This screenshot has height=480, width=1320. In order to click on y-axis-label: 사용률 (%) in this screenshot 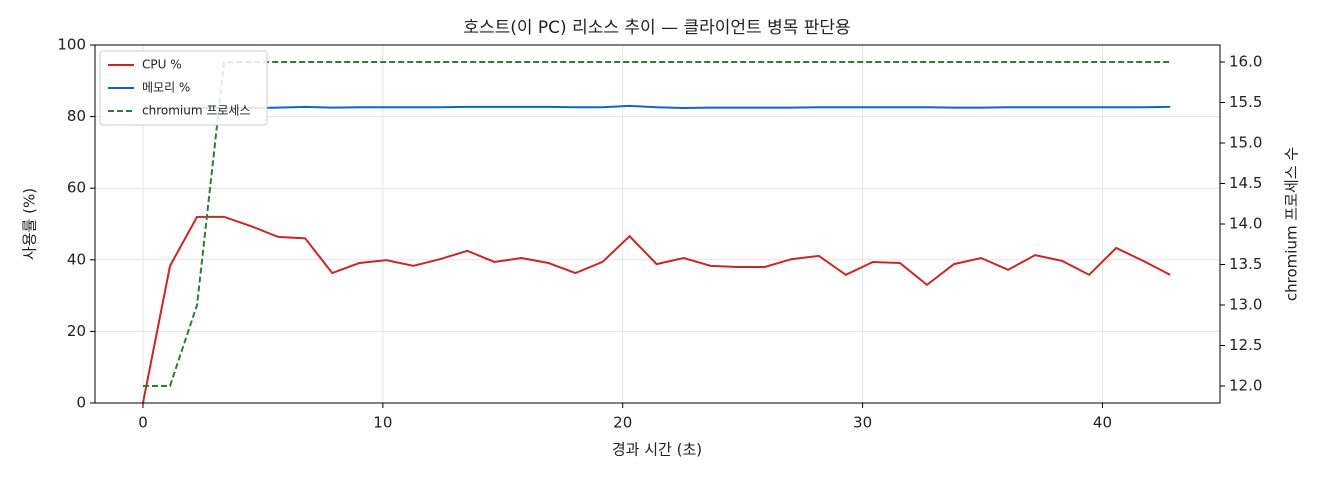, I will do `click(30, 224)`.